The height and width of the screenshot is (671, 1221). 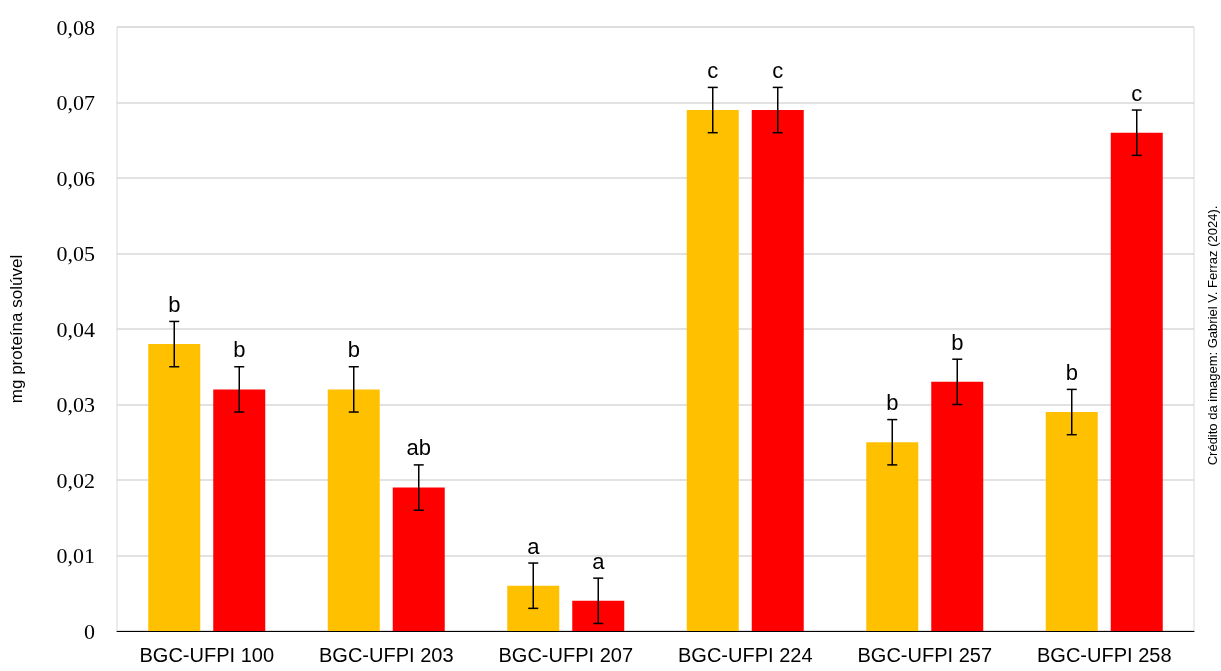 I want to click on y-tick-label: 0,01, so click(x=75, y=555).